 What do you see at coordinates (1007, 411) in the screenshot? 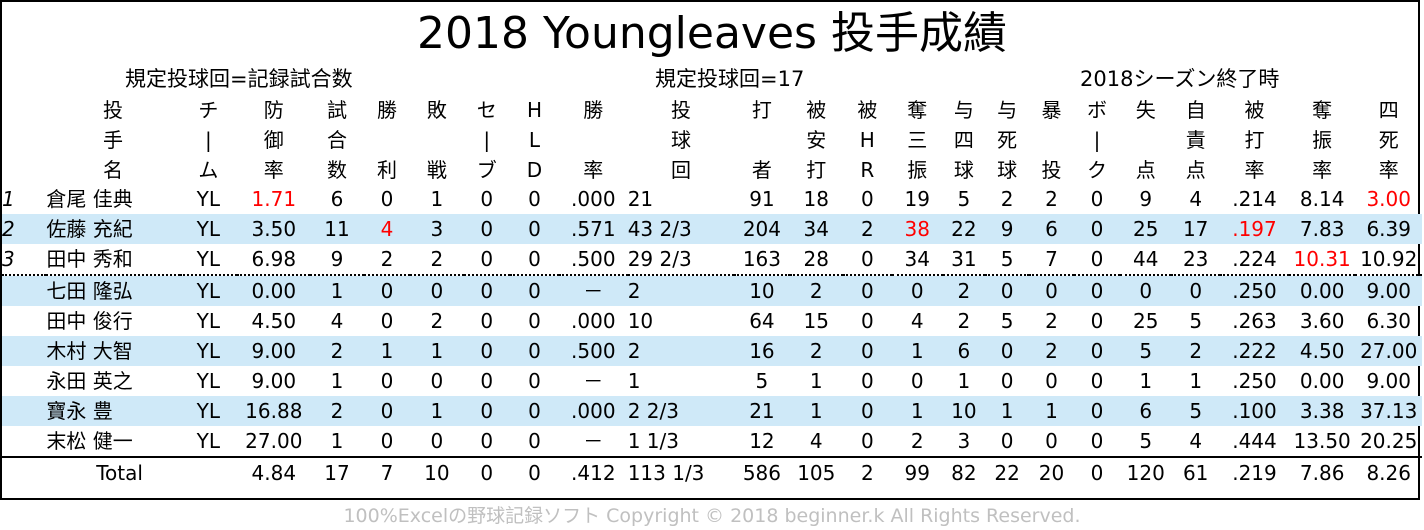
I see `cell-hbp: 1` at bounding box center [1007, 411].